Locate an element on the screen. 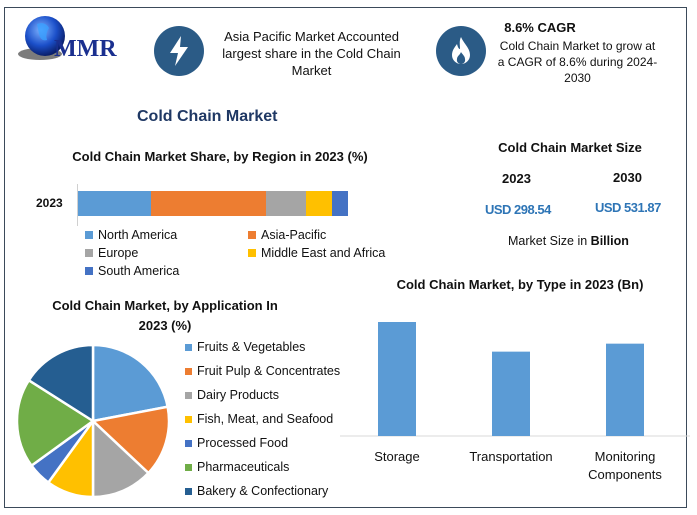 The image size is (697, 515). region-category-label: 2023 is located at coordinates (49, 203).